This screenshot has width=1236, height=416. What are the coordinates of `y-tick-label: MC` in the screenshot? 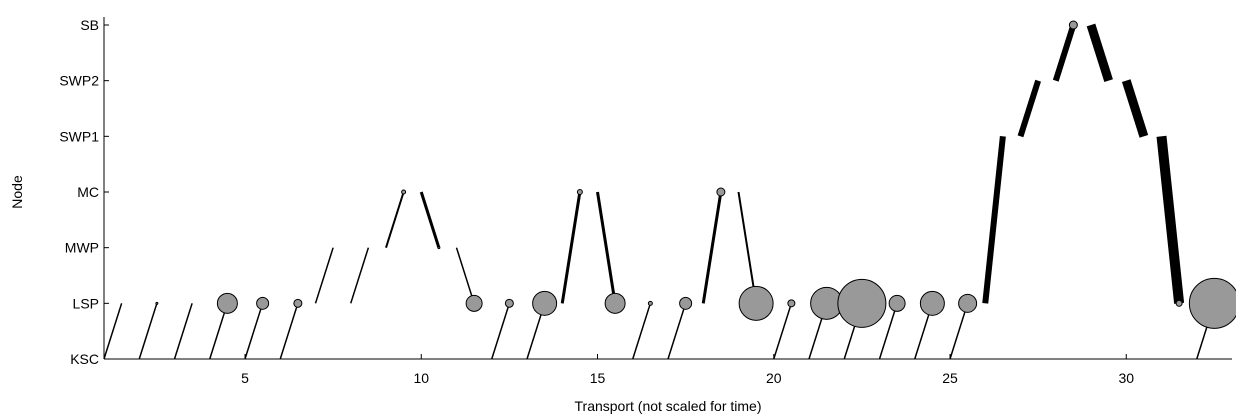 It's located at (88, 192).